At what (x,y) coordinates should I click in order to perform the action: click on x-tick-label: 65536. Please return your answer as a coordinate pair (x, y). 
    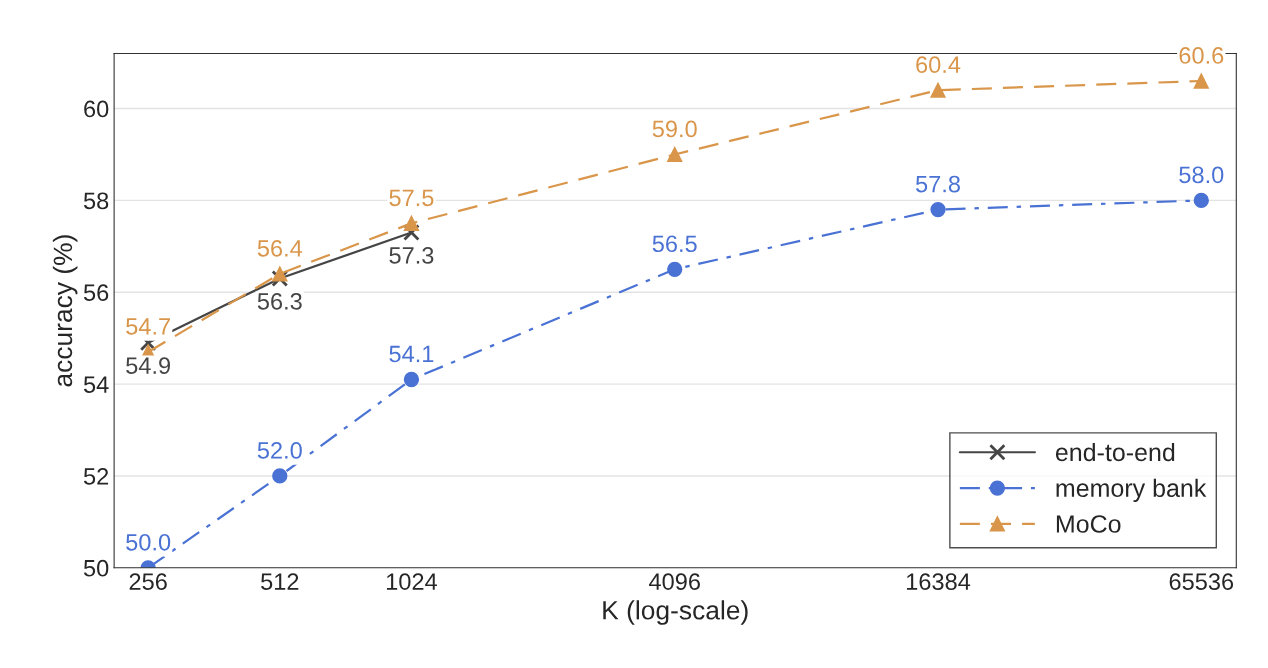
    Looking at the image, I should click on (1201, 581).